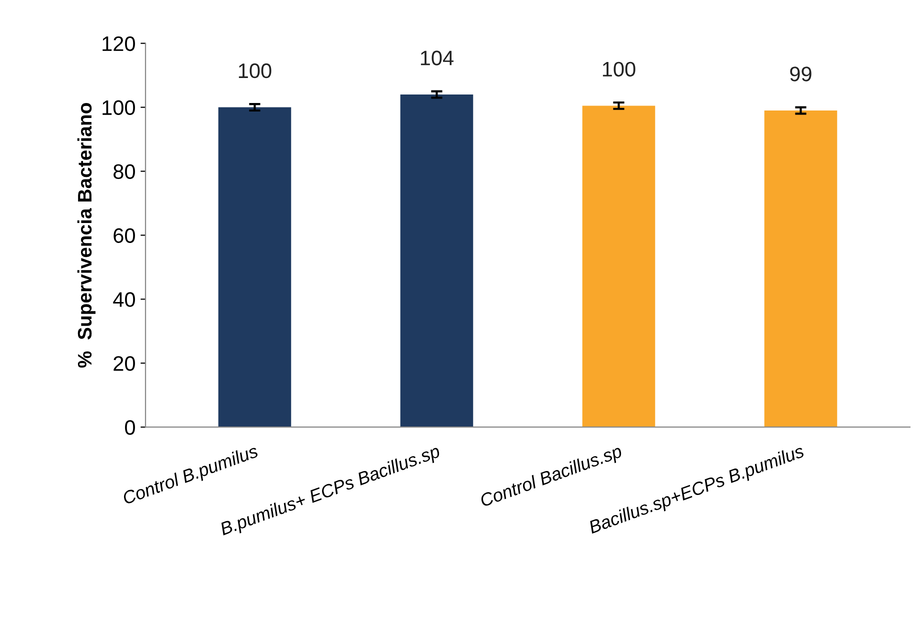 This screenshot has width=921, height=619. What do you see at coordinates (124, 299) in the screenshot?
I see `y-tick-label: 40` at bounding box center [124, 299].